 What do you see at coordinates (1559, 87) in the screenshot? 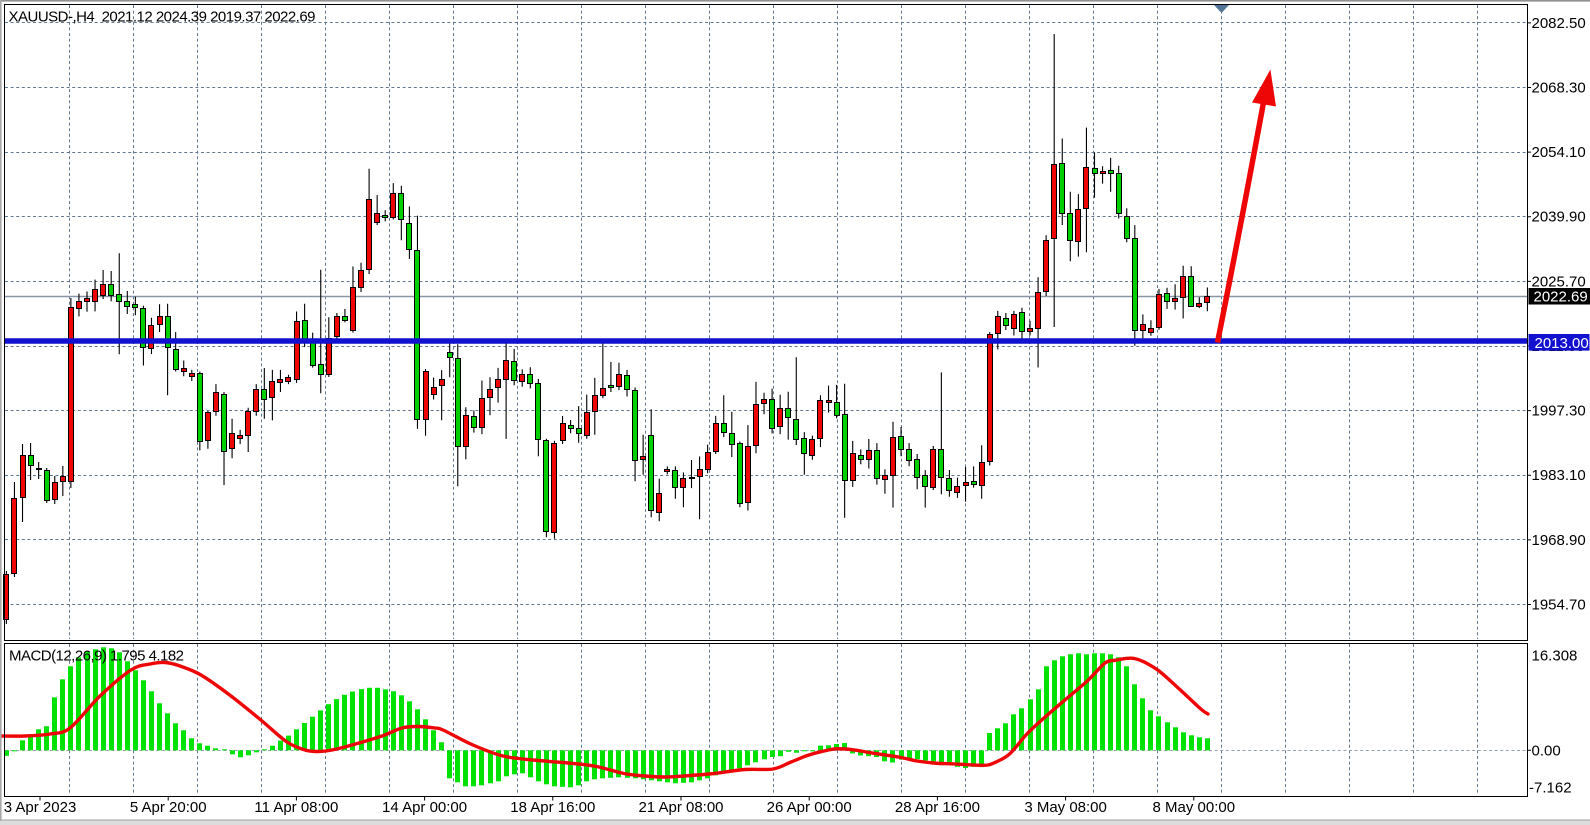
I see `svg-text: 2068.30` at bounding box center [1559, 87].